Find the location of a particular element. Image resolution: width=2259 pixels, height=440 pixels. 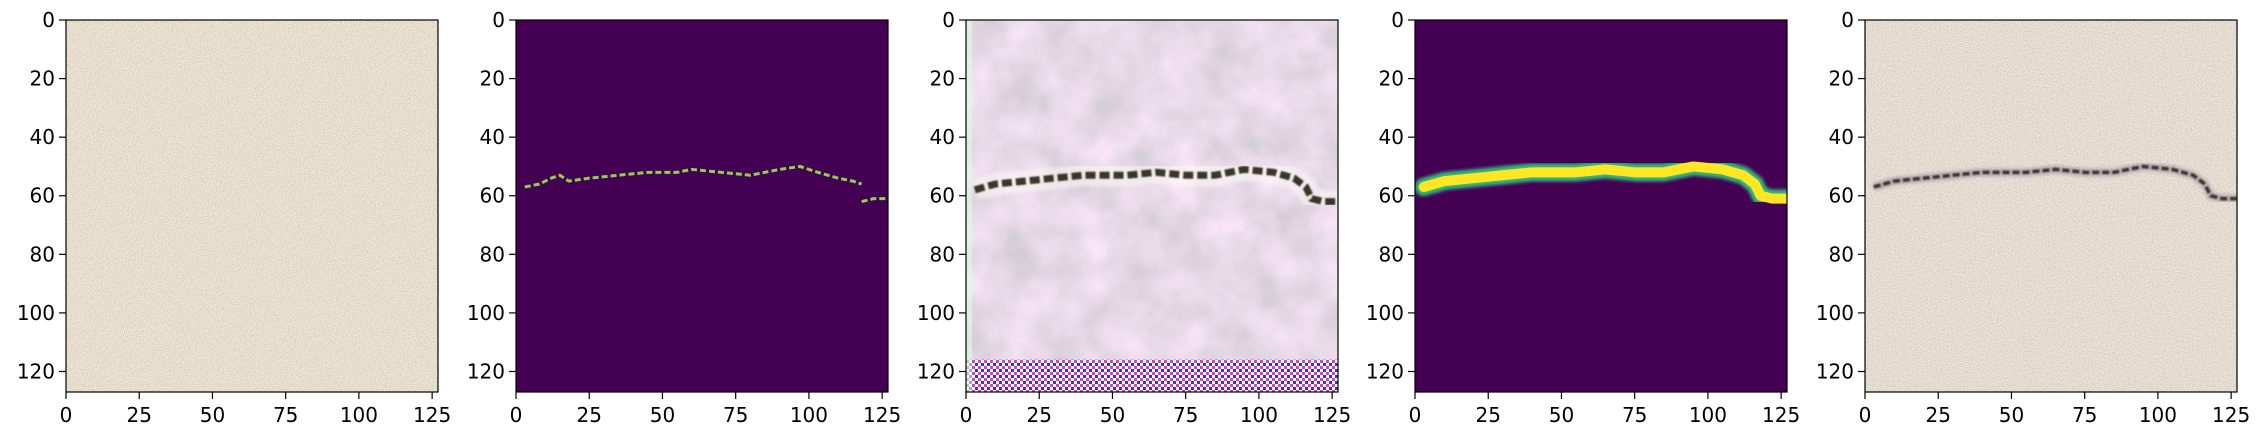

crack-mask-tail is located at coordinates (874, 200).